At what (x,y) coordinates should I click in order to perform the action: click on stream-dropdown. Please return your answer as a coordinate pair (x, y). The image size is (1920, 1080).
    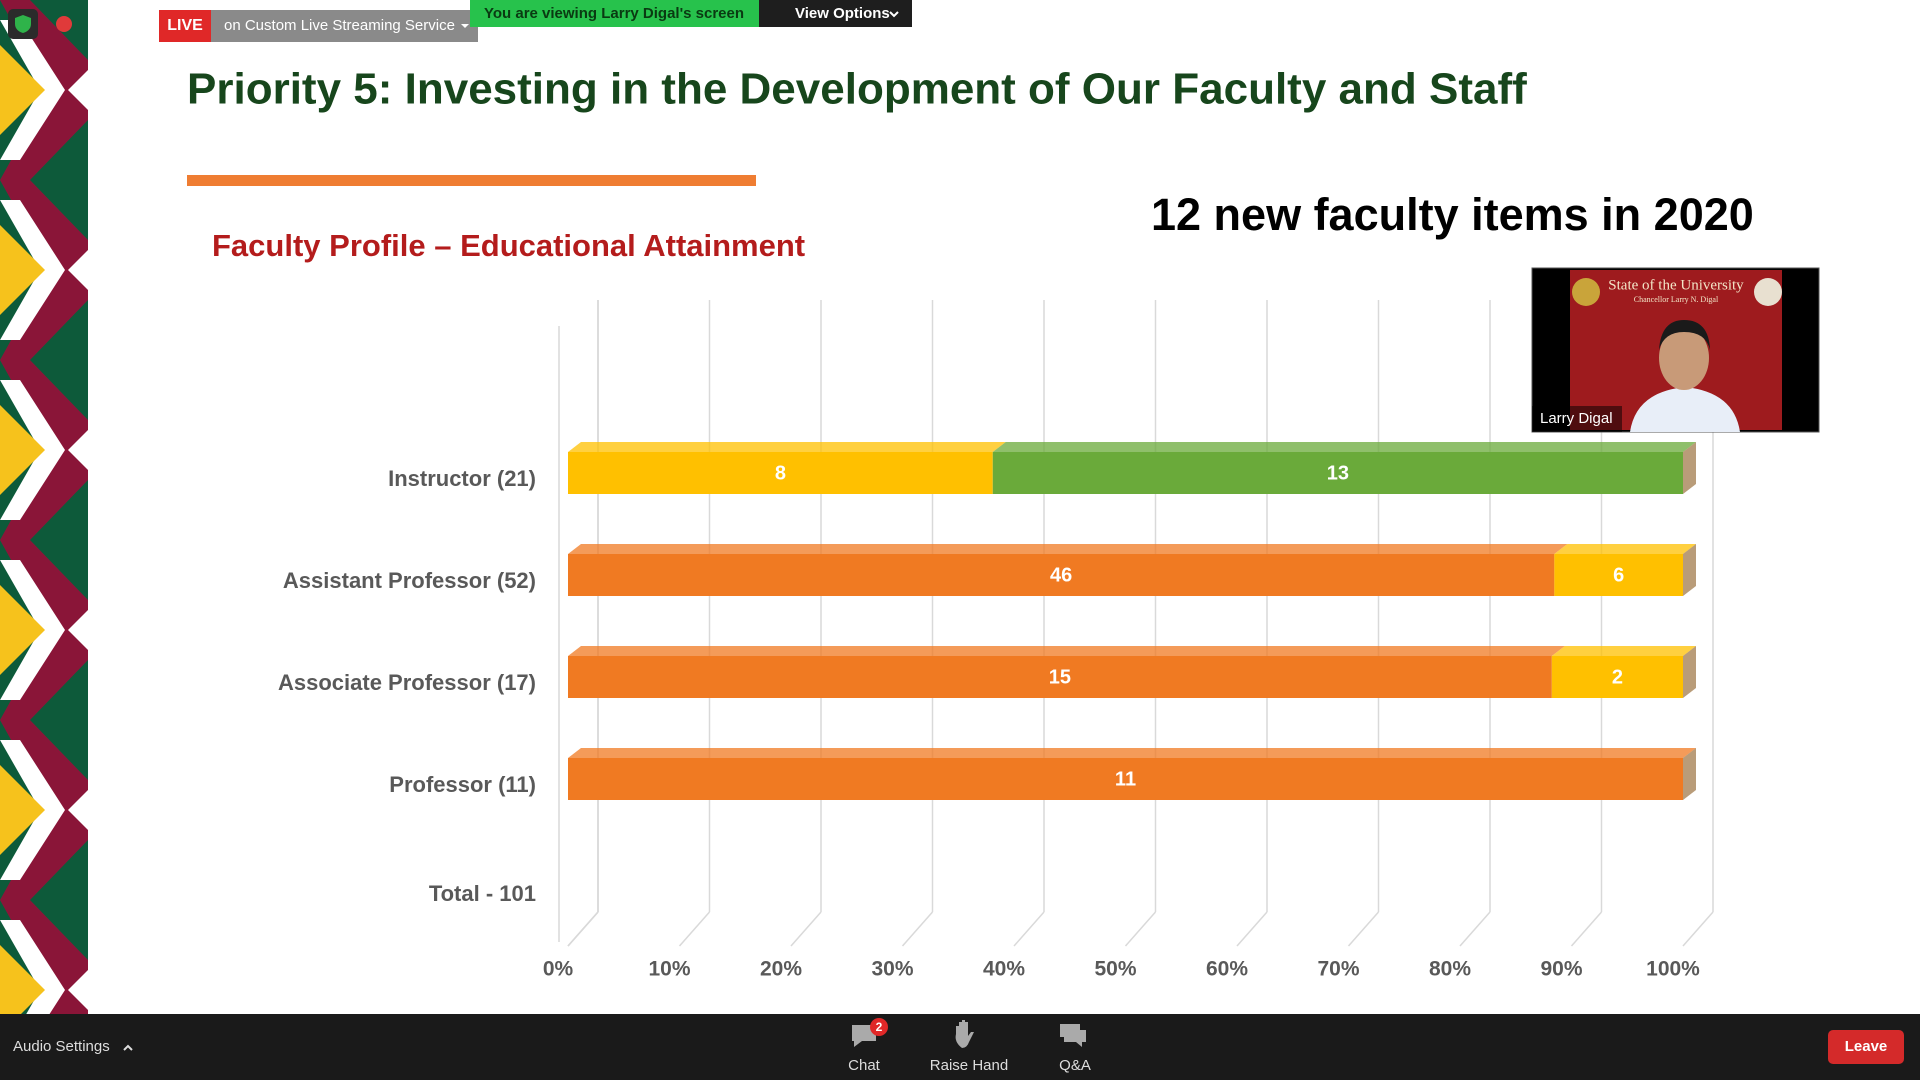
    Looking at the image, I should click on (344, 26).